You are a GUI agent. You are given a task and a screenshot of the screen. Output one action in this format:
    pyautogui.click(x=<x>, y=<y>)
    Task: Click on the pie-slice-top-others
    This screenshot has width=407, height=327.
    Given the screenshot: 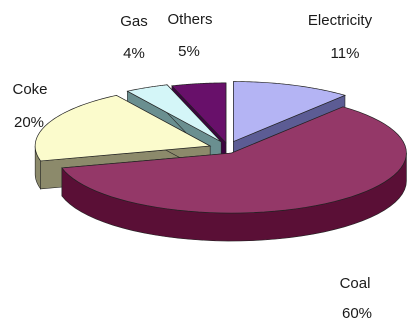 What is the action you would take?
    pyautogui.click(x=199, y=113)
    